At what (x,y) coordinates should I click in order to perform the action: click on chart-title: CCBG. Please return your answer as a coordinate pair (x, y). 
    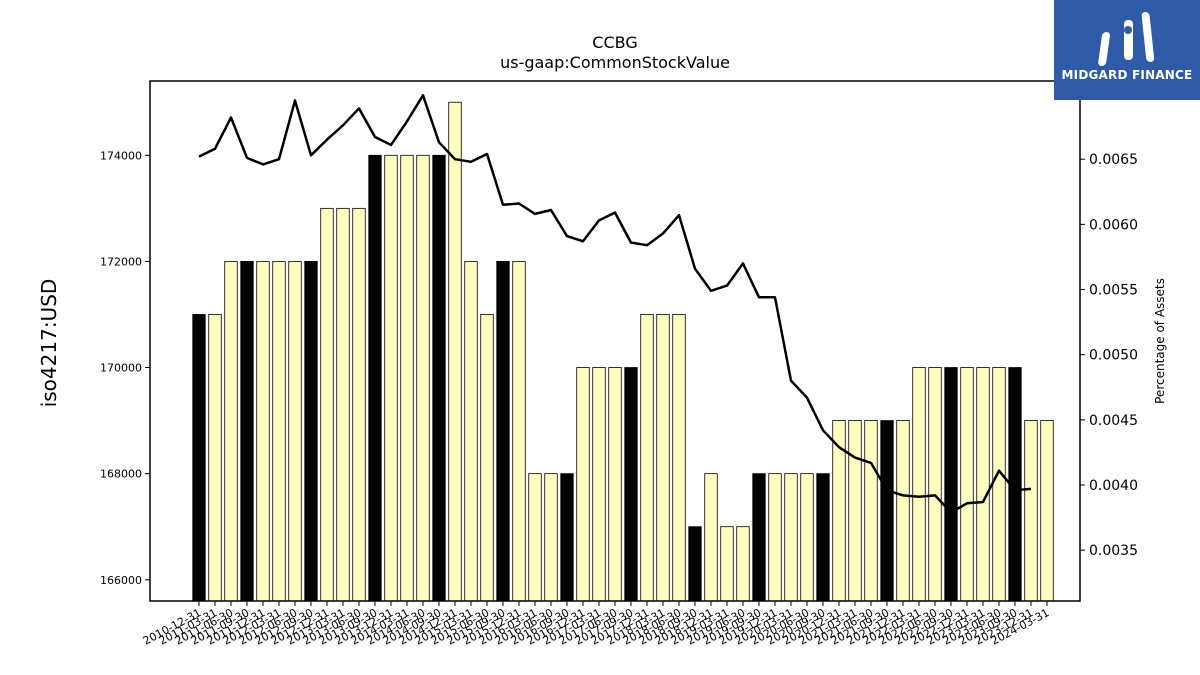
    Looking at the image, I should click on (614, 42).